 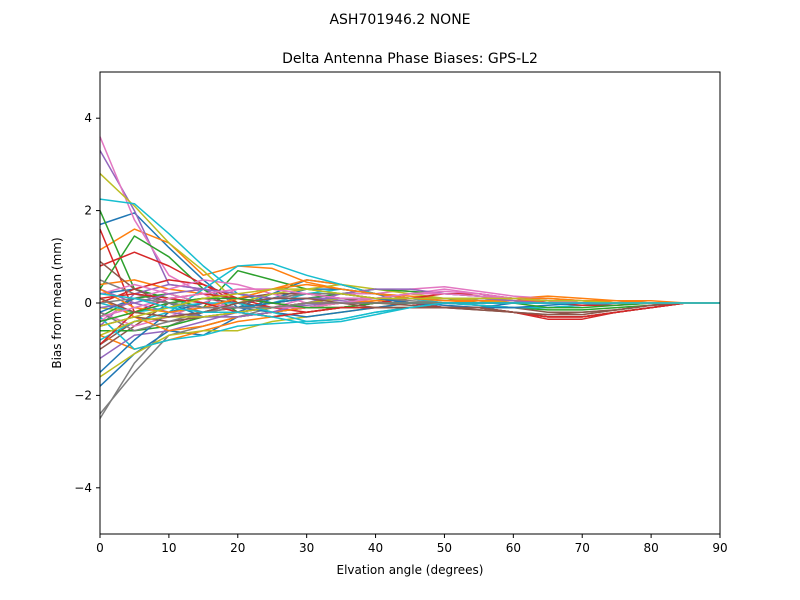 I want to click on y-axis-label: Bias from mean (mm), so click(x=57, y=302).